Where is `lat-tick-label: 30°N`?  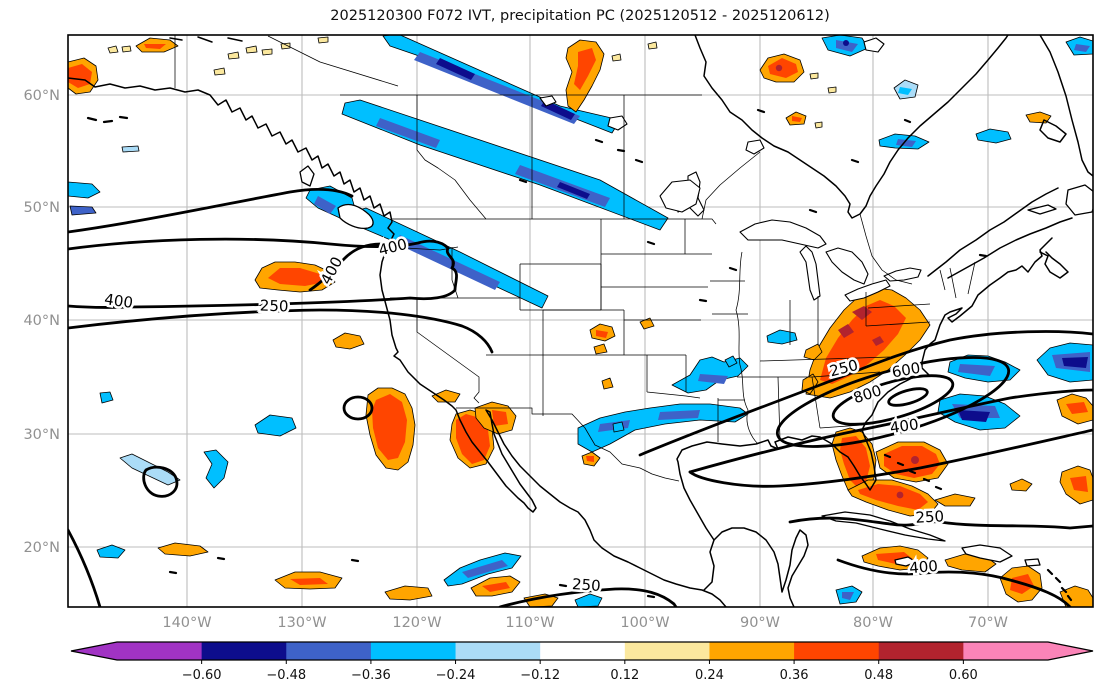 lat-tick-label: 30°N is located at coordinates (41, 435).